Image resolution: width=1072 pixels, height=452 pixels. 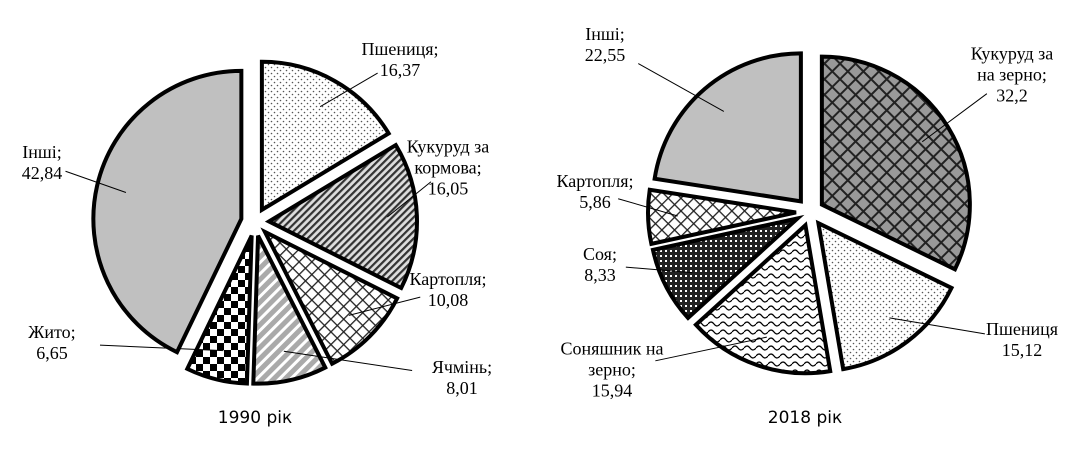 I want to click on slice-value: 22,55, so click(x=605, y=55).